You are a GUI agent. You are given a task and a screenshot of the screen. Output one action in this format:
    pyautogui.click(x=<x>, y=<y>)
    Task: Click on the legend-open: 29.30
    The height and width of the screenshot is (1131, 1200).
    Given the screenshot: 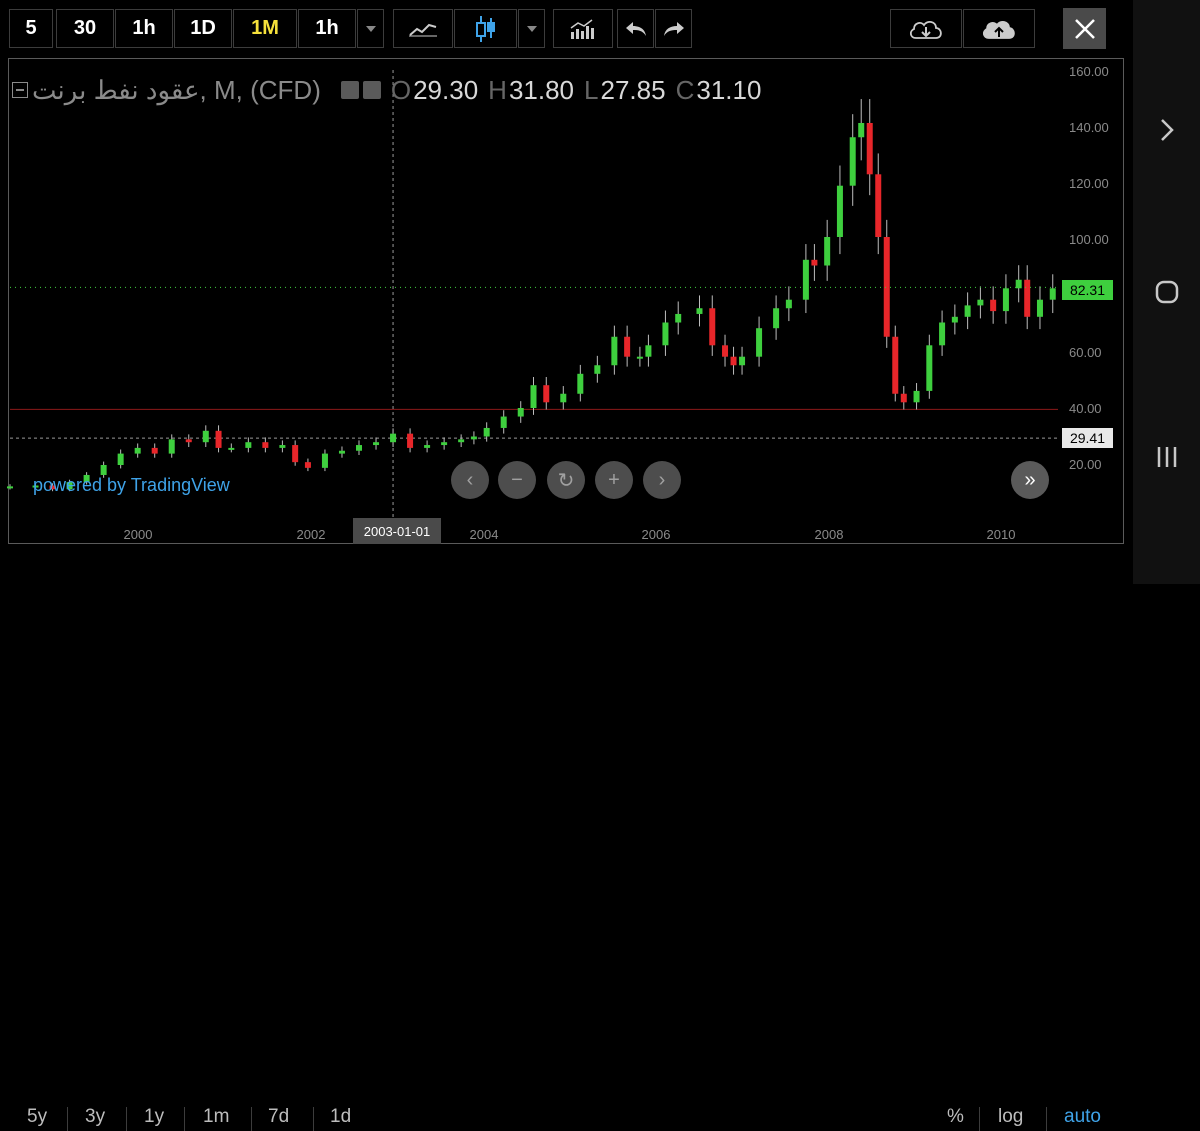 What is the action you would take?
    pyautogui.click(x=446, y=89)
    